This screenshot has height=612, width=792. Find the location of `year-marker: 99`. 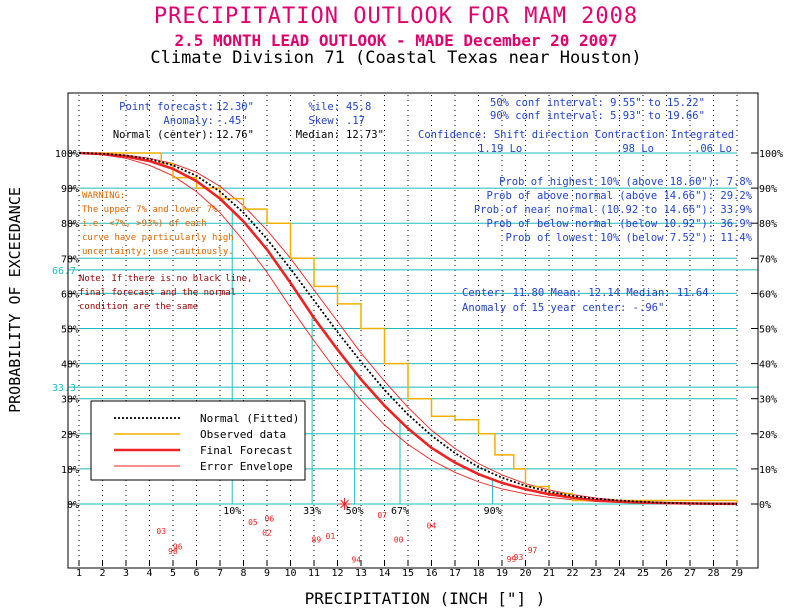

year-marker: 99 is located at coordinates (512, 559).